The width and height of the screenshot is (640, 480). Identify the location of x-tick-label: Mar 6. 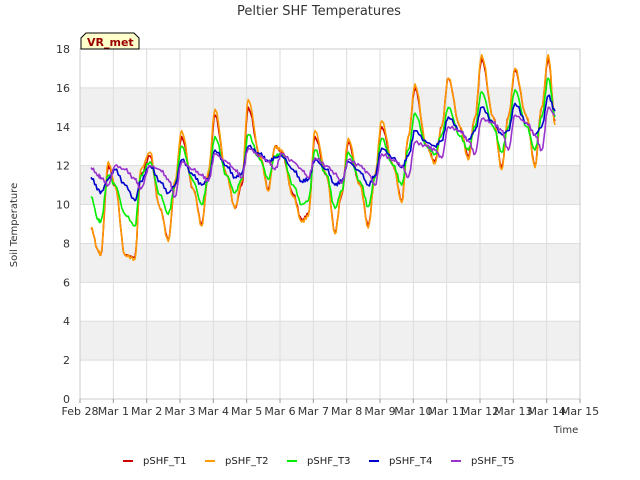
(279, 411).